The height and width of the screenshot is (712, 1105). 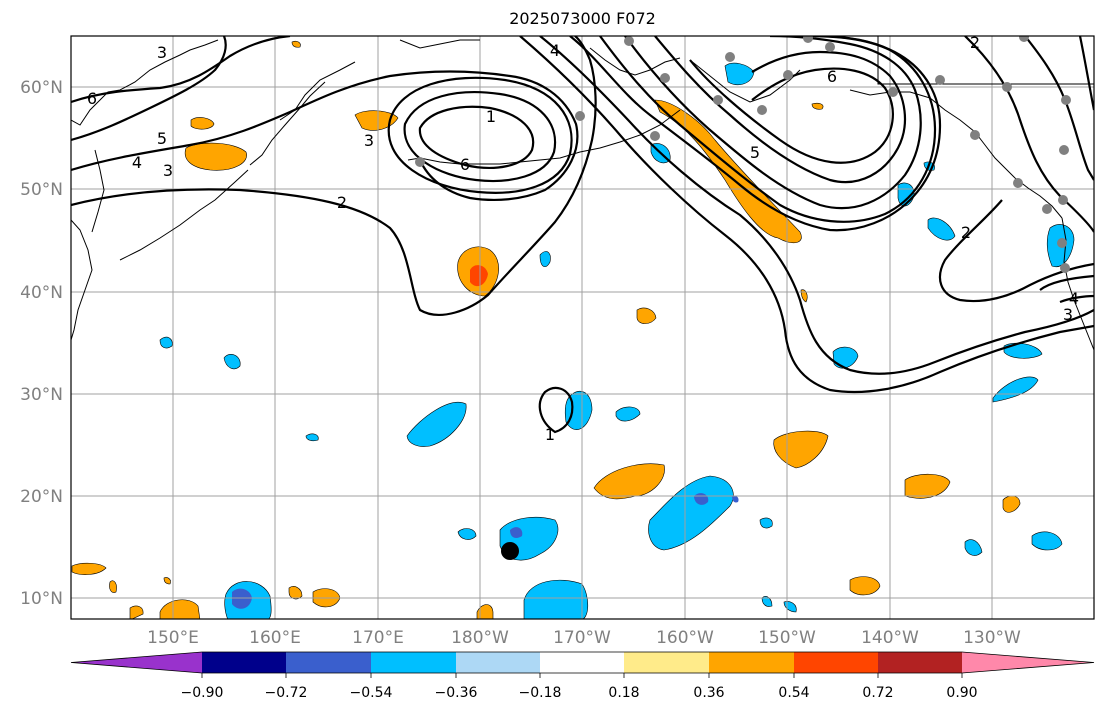 What do you see at coordinates (540, 693) in the screenshot?
I see `colorbar-tick-label: −0.18` at bounding box center [540, 693].